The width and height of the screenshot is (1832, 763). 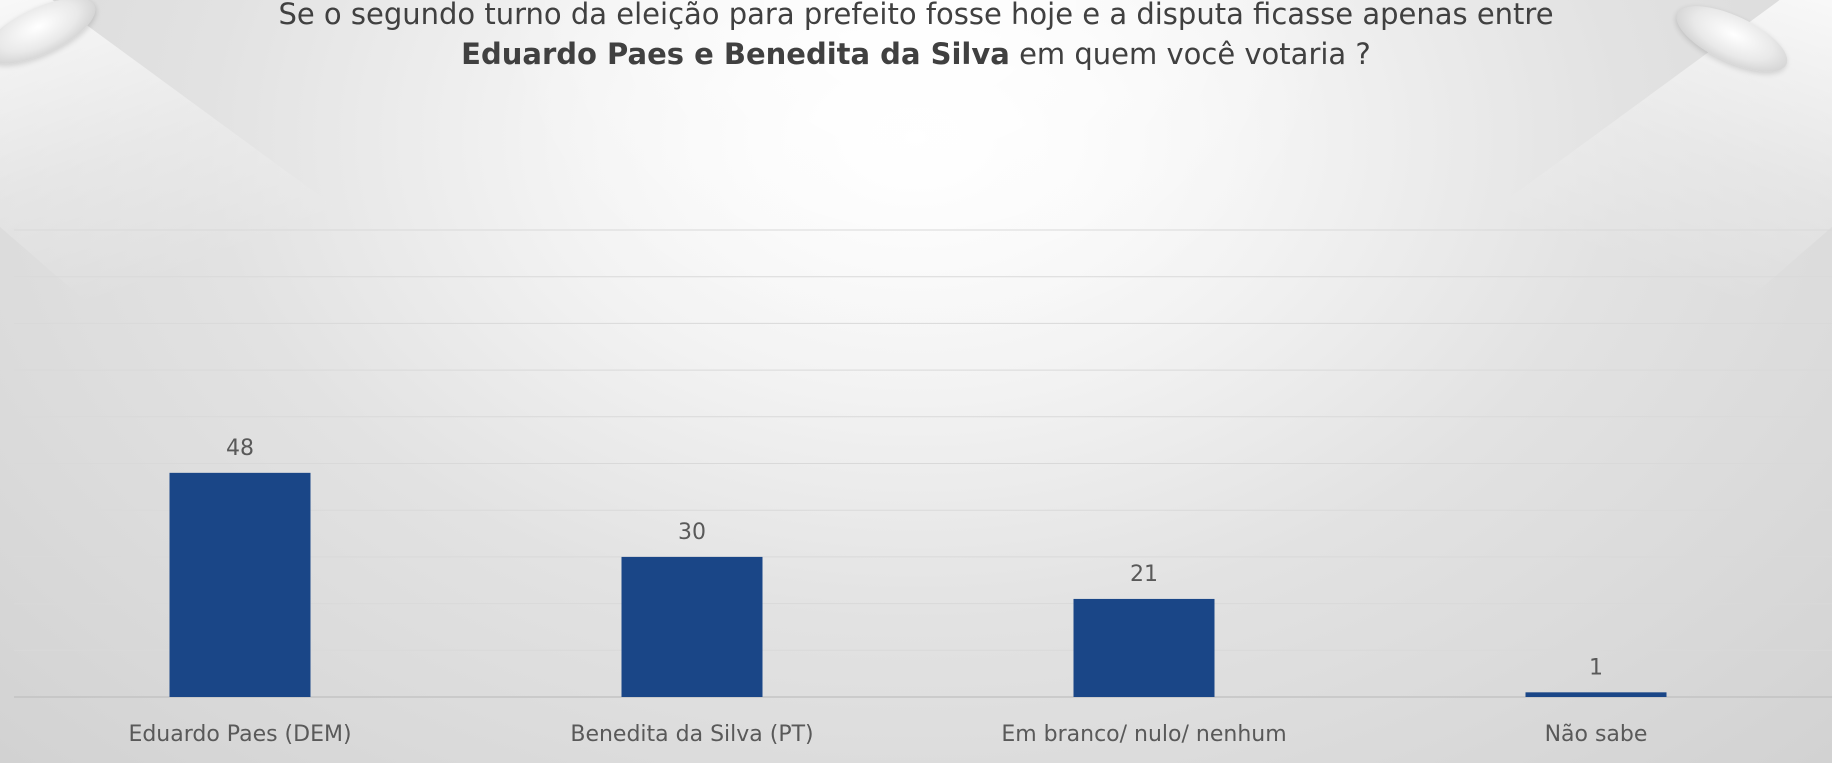 I want to click on data-label: 1, so click(x=1596, y=667).